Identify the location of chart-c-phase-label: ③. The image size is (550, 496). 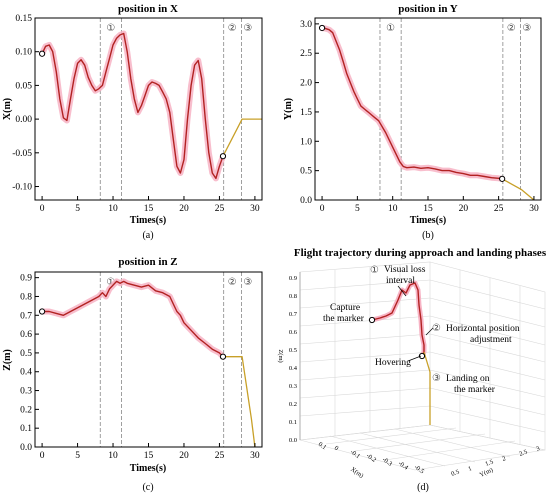
(247, 282).